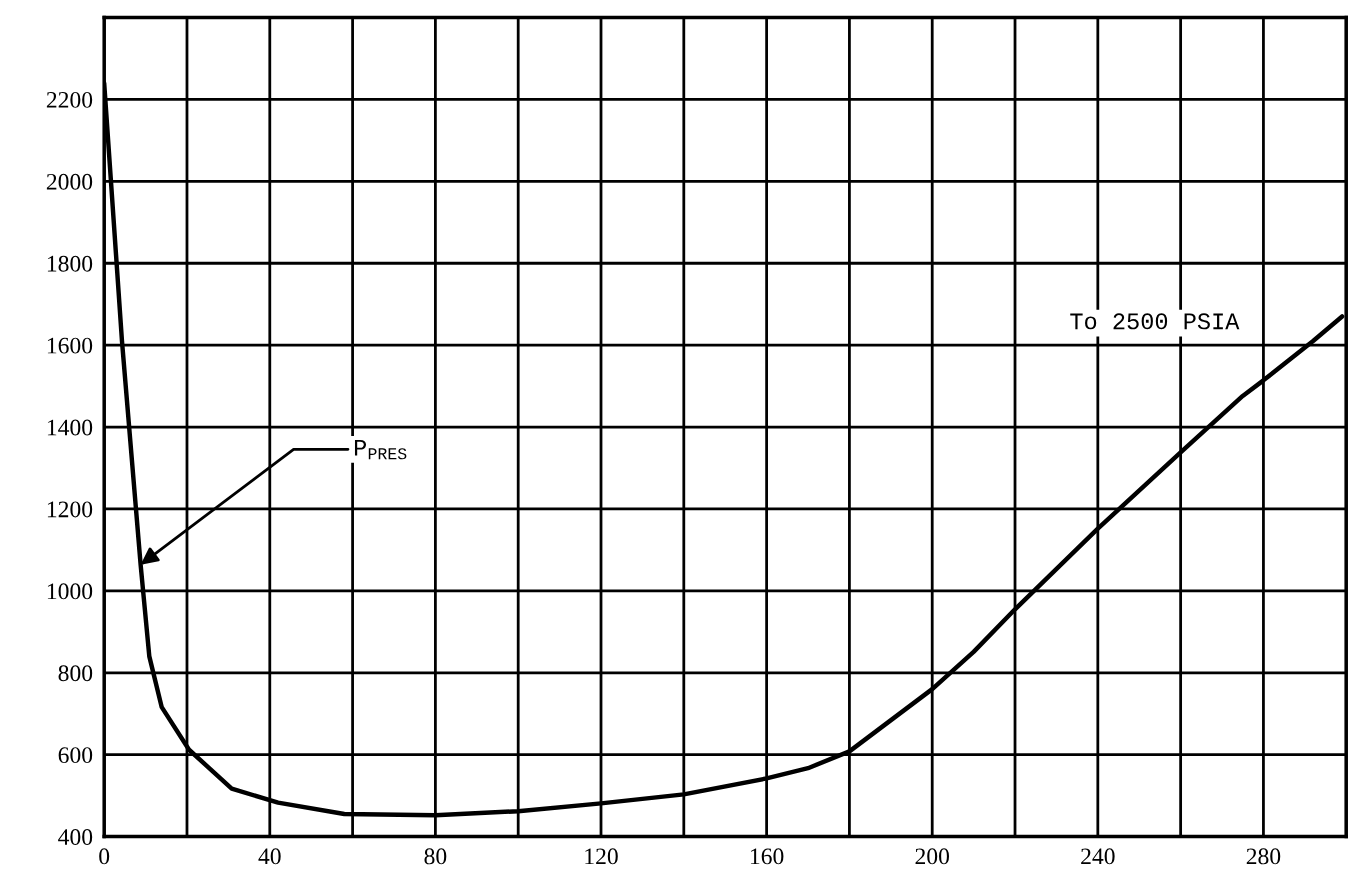 The image size is (1353, 876). I want to click on y-tick-label: 1200, so click(70, 509).